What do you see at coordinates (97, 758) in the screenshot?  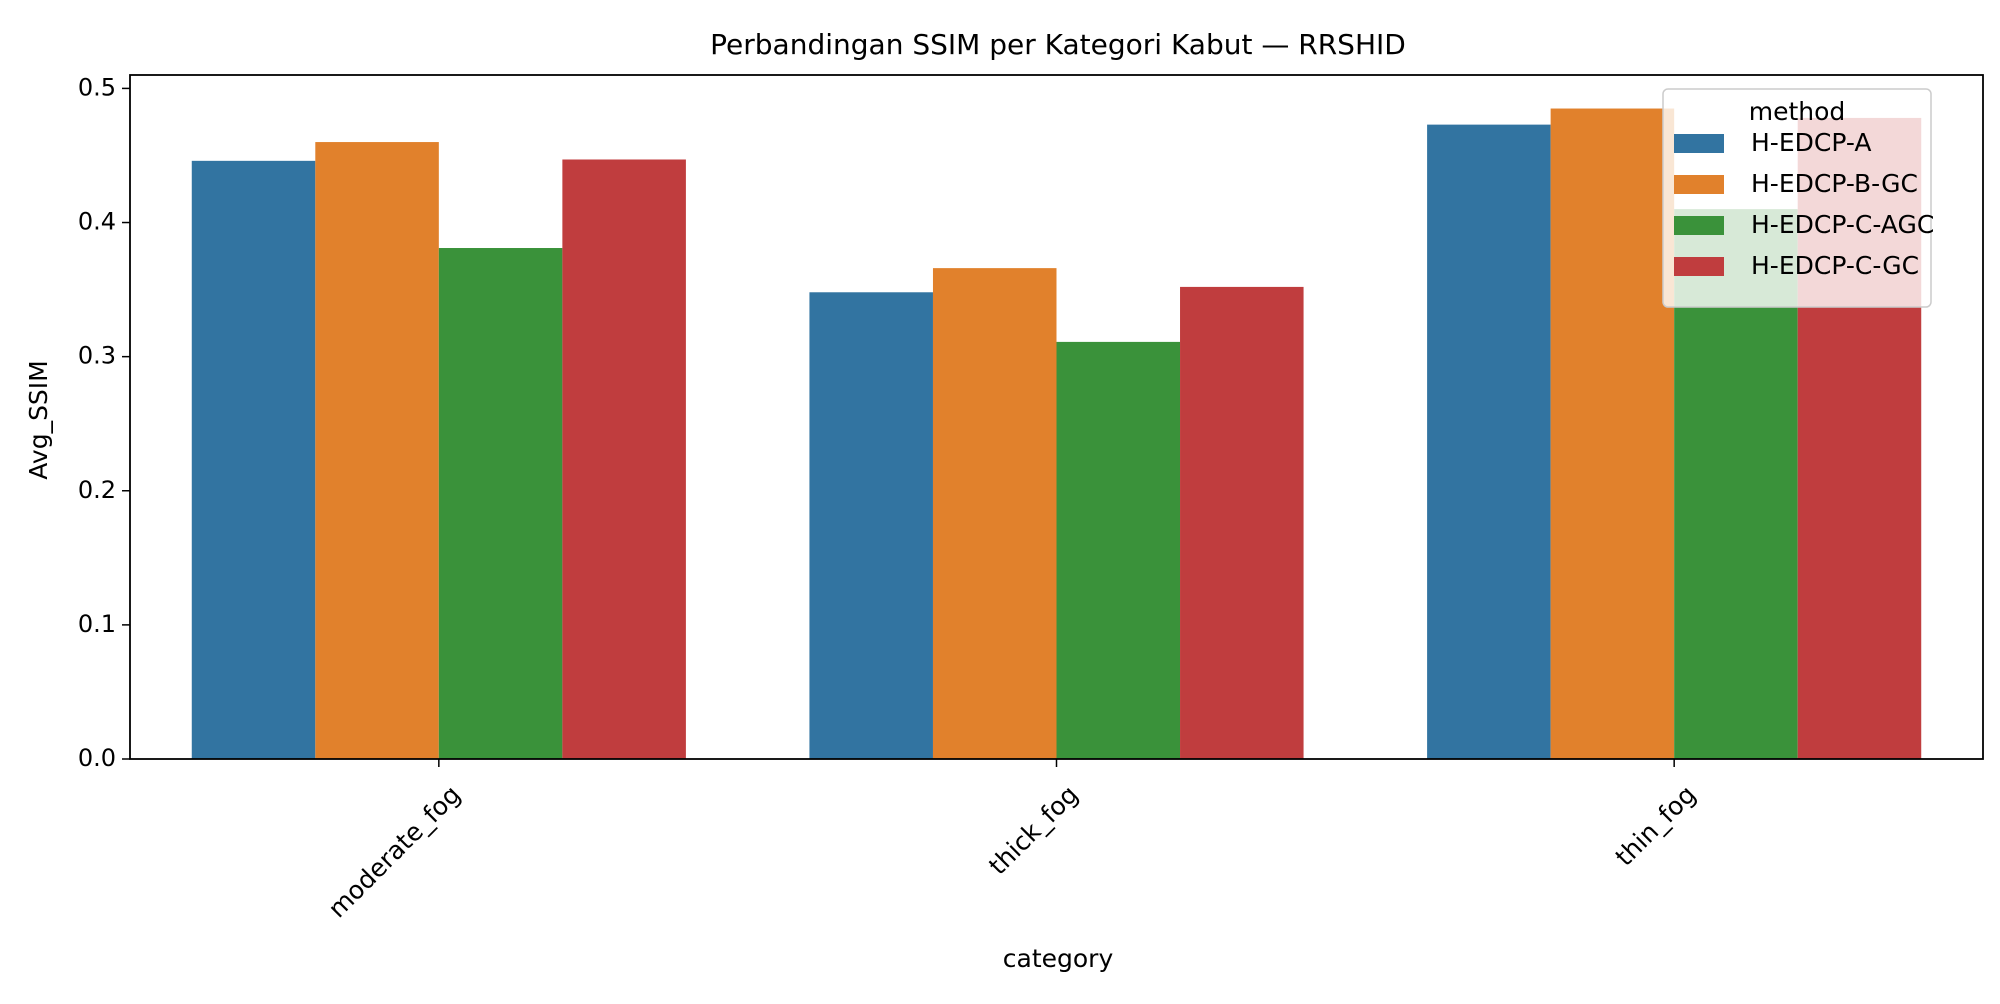 I see `y-tick-label: 0.0` at bounding box center [97, 758].